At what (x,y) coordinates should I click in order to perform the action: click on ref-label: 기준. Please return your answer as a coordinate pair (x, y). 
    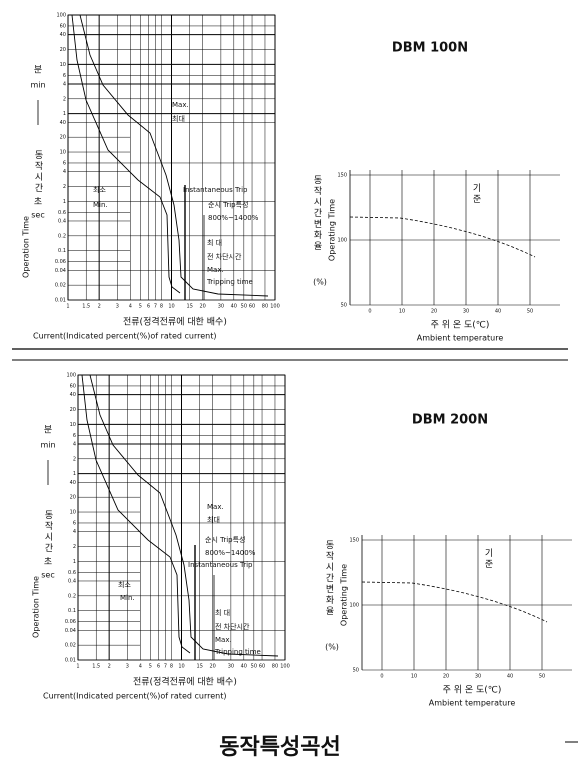
    Looking at the image, I should click on (476, 194).